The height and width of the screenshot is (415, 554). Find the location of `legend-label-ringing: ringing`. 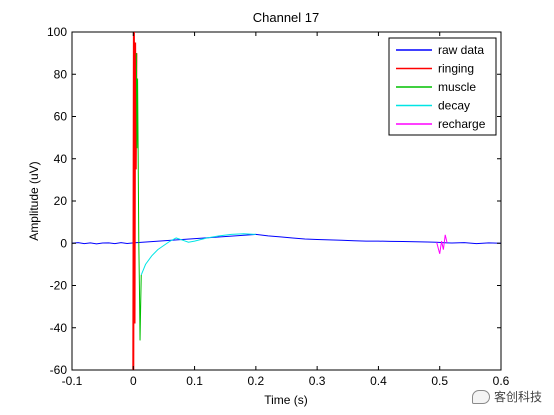

legend-label-ringing: ringing is located at coordinates (456, 69).